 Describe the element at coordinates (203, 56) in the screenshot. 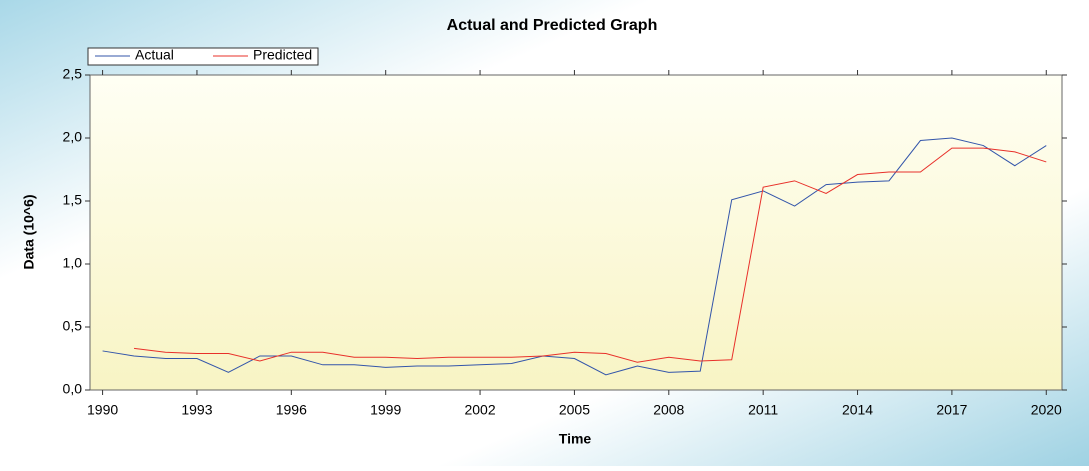

I see `legend` at that location.